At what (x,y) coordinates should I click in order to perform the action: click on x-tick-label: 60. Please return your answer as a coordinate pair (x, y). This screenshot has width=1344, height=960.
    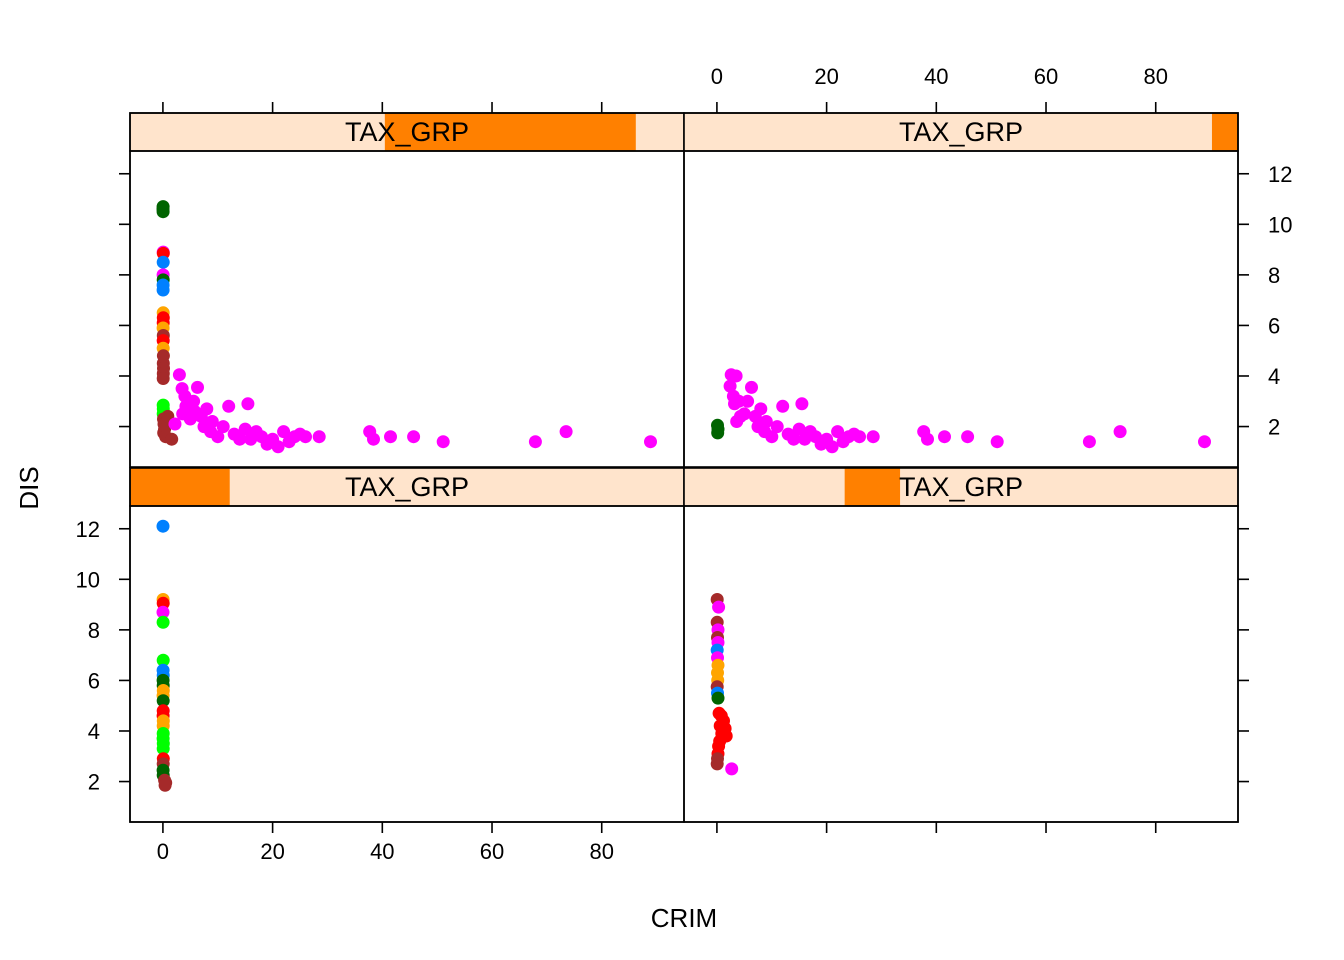
    Looking at the image, I should click on (492, 851).